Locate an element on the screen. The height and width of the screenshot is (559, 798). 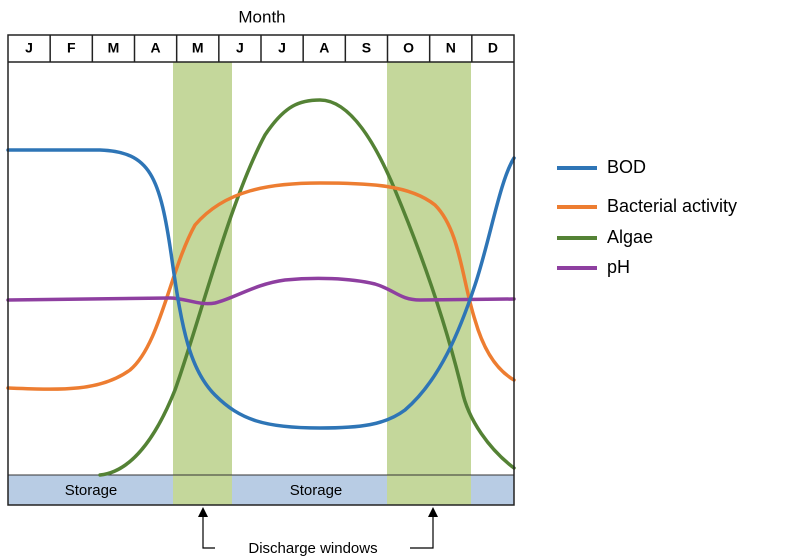
discharge-band is located at coordinates (202, 283).